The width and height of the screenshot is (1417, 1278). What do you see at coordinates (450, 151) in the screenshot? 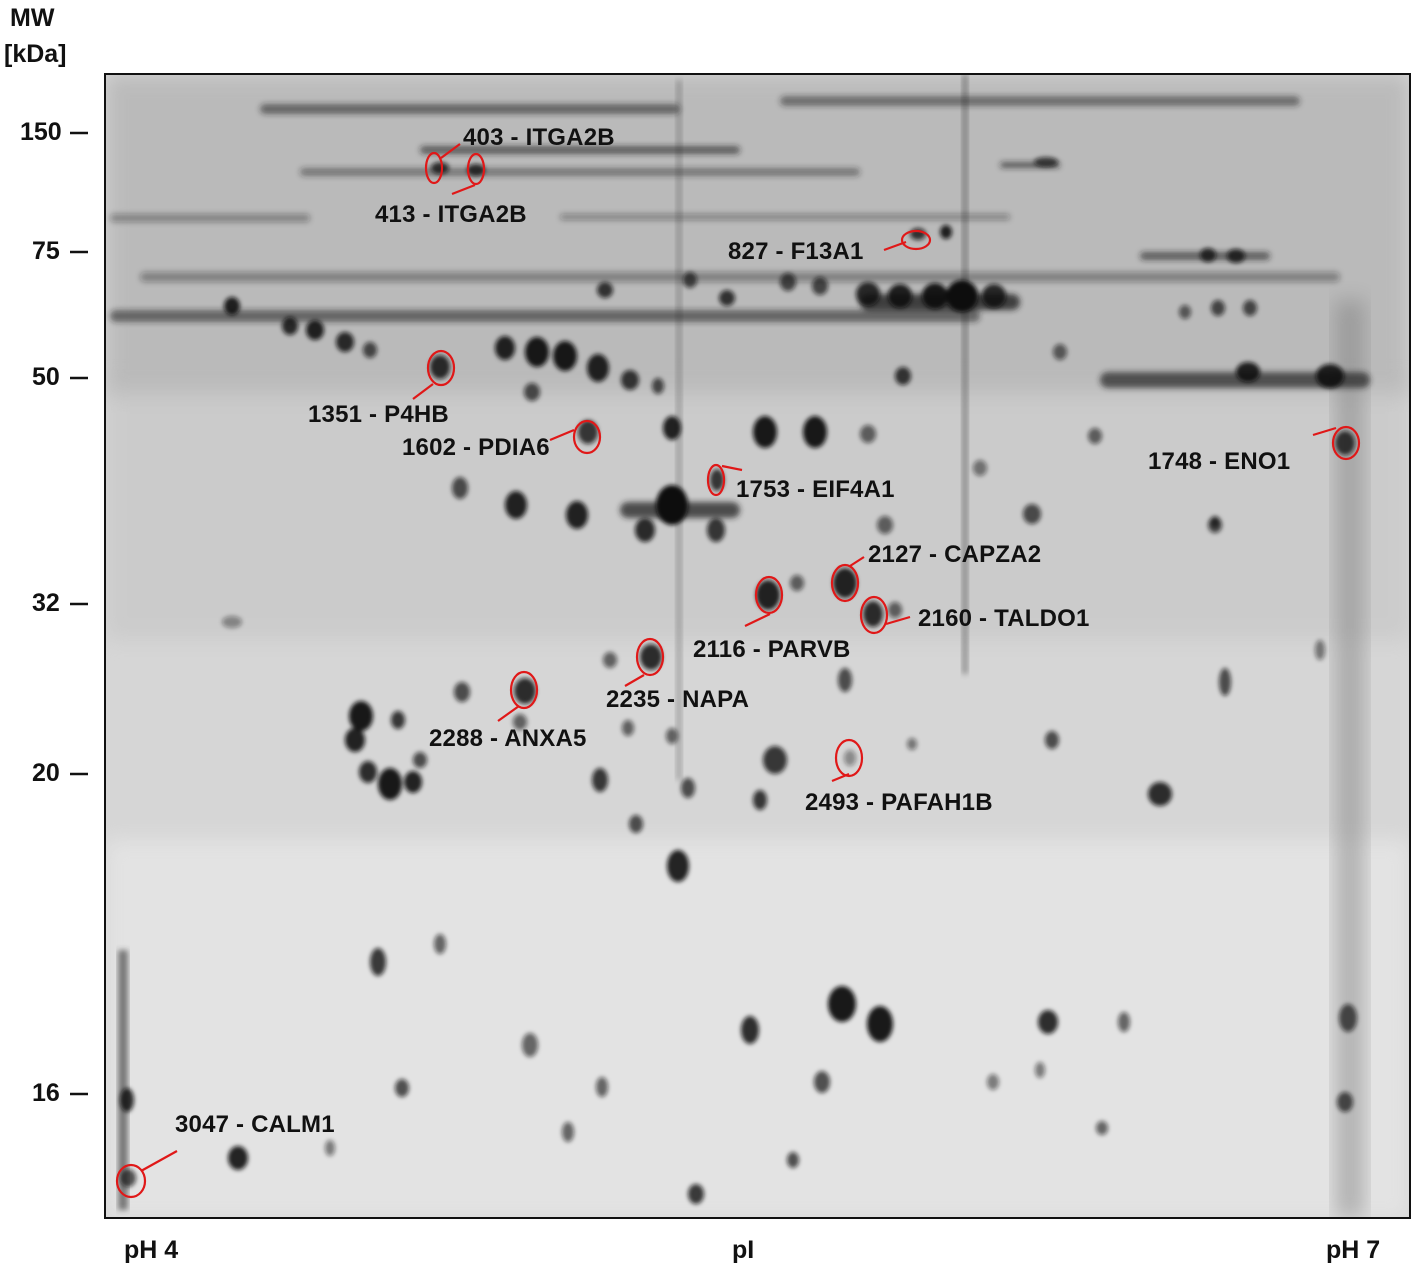
I see `spot-marker-403-leader-line` at bounding box center [450, 151].